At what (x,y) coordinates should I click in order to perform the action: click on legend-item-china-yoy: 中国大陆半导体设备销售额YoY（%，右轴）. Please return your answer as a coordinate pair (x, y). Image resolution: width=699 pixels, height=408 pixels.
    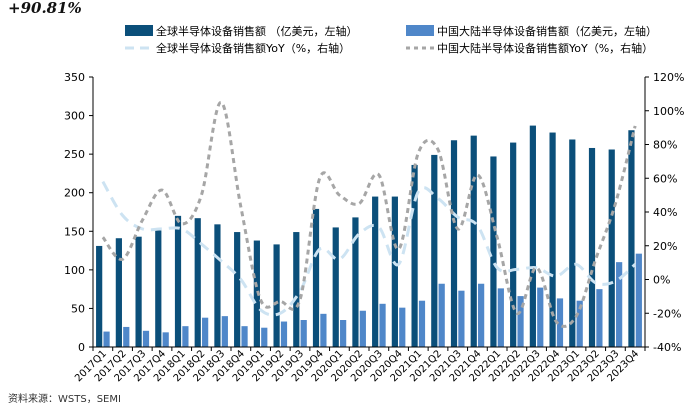
    Looking at the image, I should click on (529, 48).